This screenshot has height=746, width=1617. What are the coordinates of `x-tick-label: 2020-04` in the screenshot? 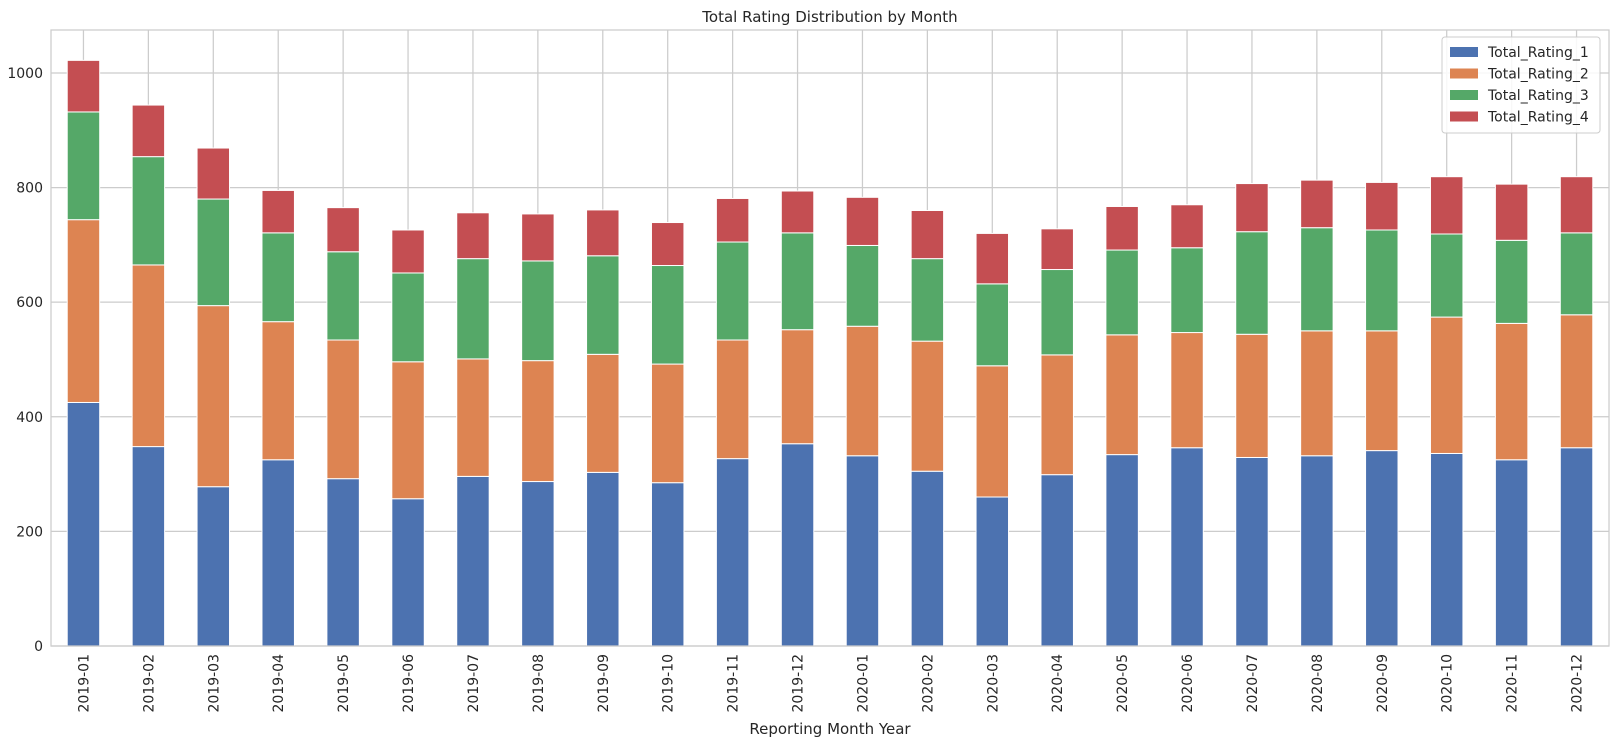 It's located at (1058, 683).